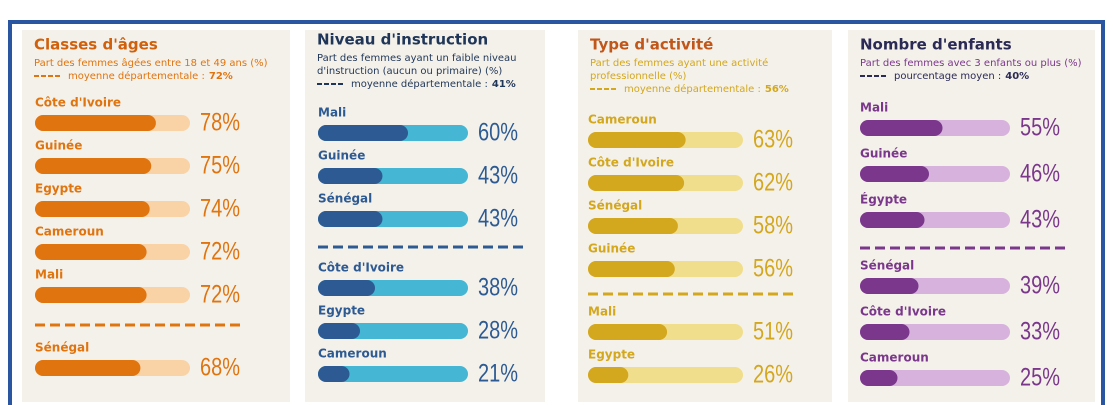 The height and width of the screenshot is (405, 1113). I want to click on value-label: 51%, so click(773, 332).